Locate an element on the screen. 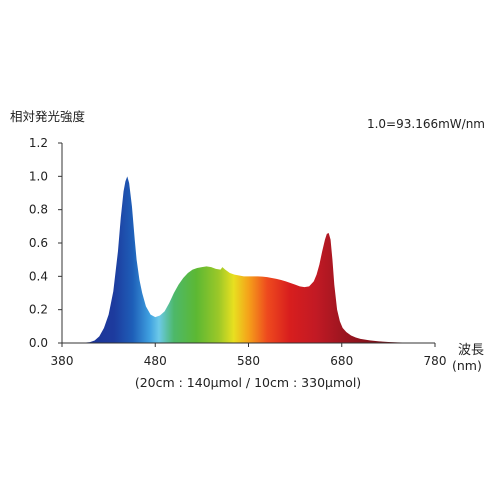 The width and height of the screenshot is (500, 500). y-tick-label: 0.8 is located at coordinates (38, 210).